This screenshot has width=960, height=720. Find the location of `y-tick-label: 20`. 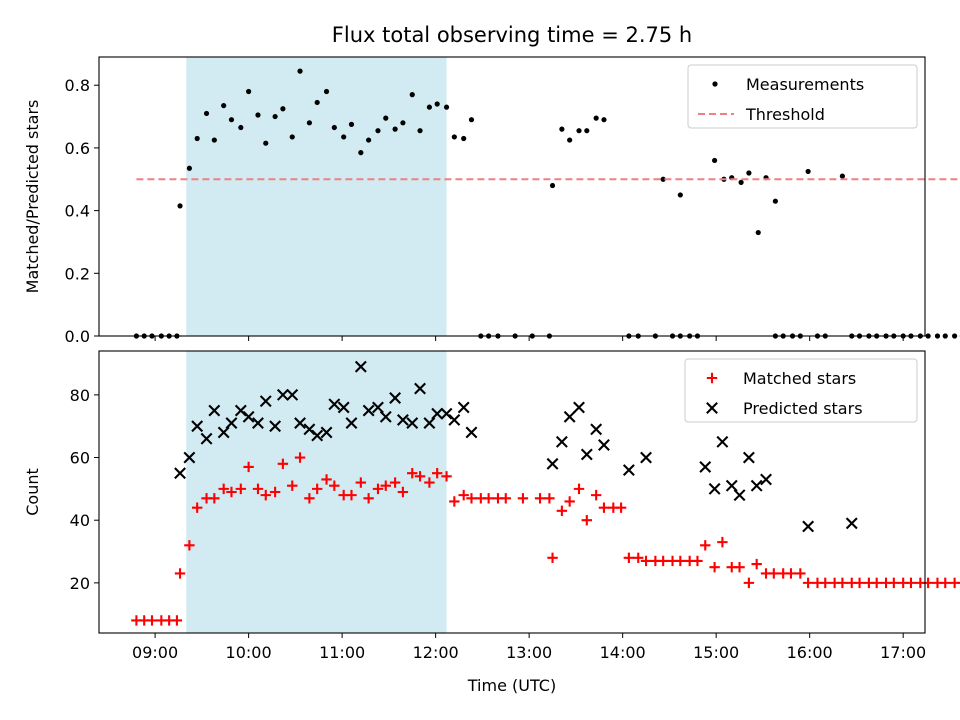

y-tick-label: 20 is located at coordinates (80, 583).